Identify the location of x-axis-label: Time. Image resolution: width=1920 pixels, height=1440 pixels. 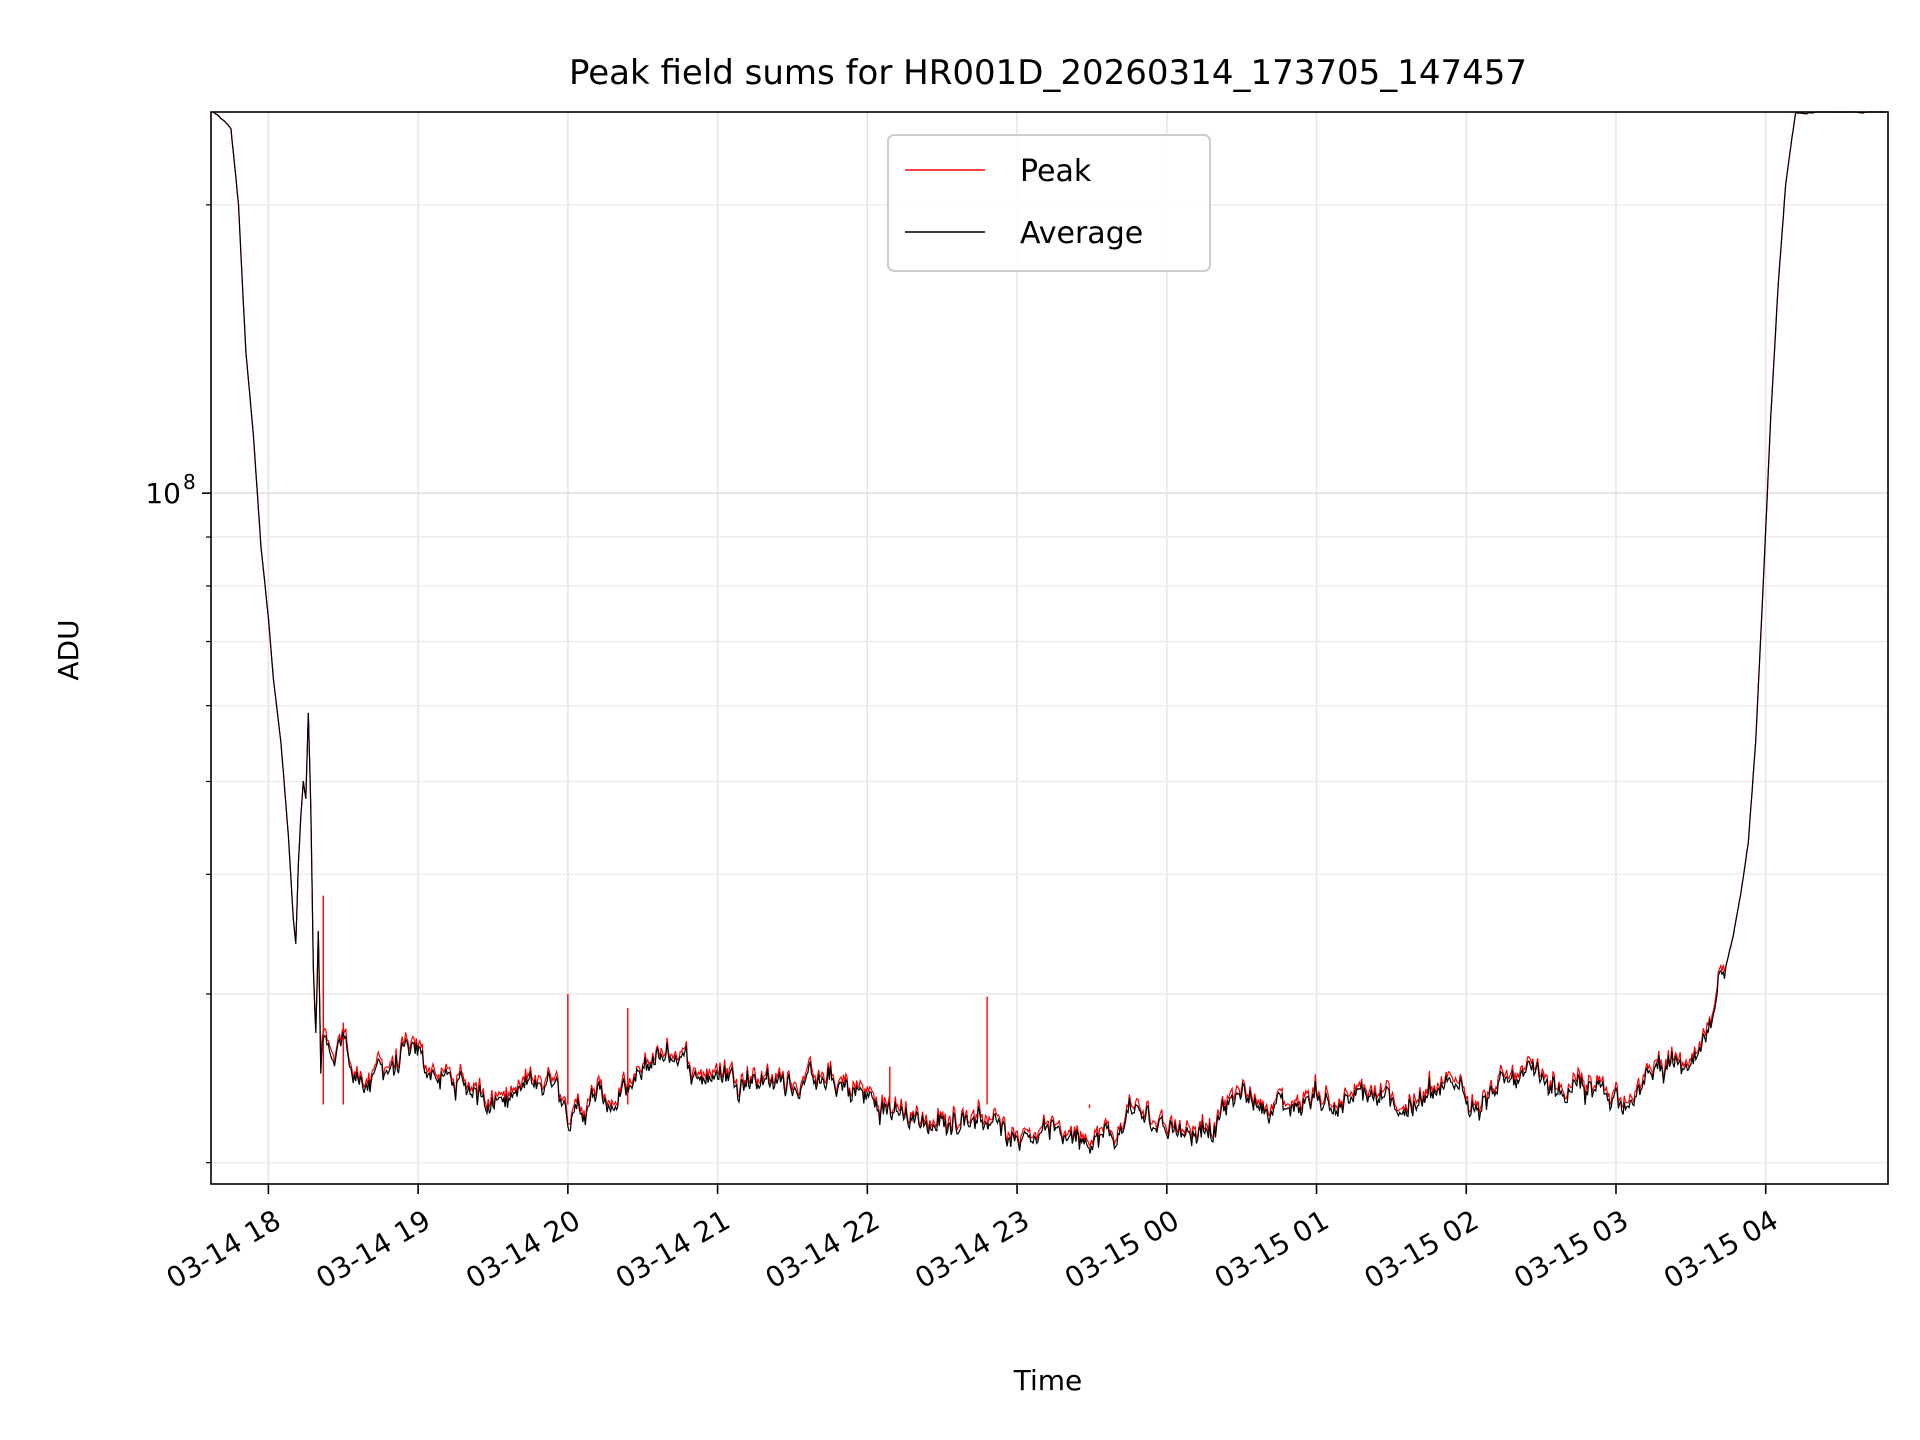
(1048, 1380).